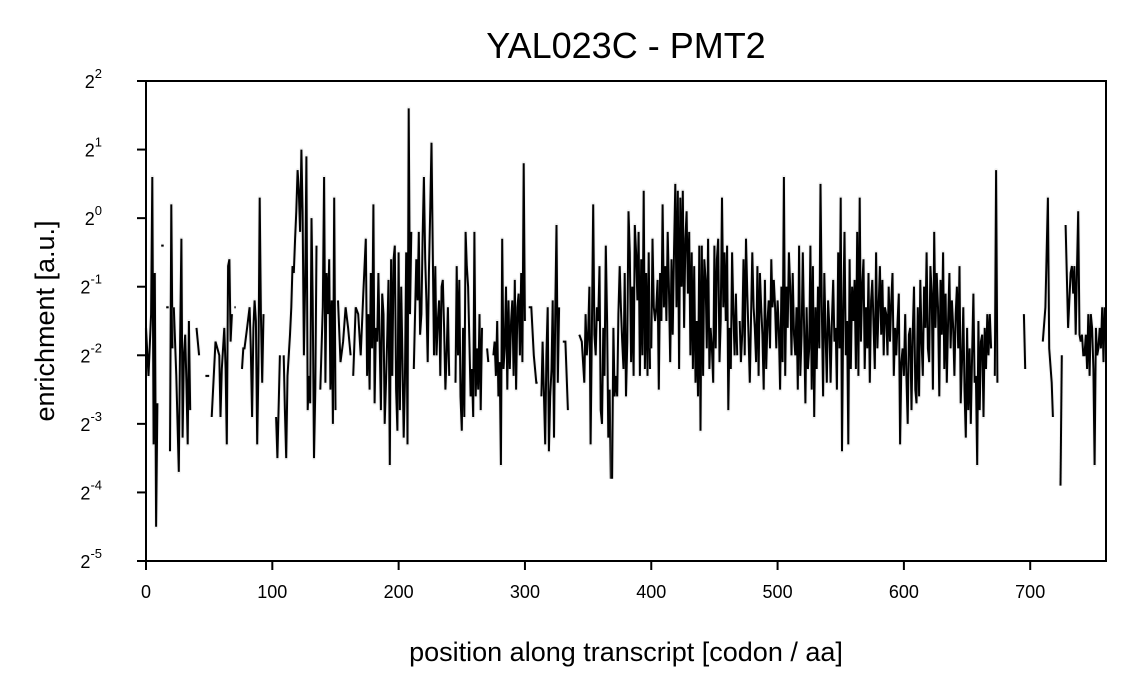  I want to click on x-axis-label: position along transcript [codon / aa], so click(626, 652).